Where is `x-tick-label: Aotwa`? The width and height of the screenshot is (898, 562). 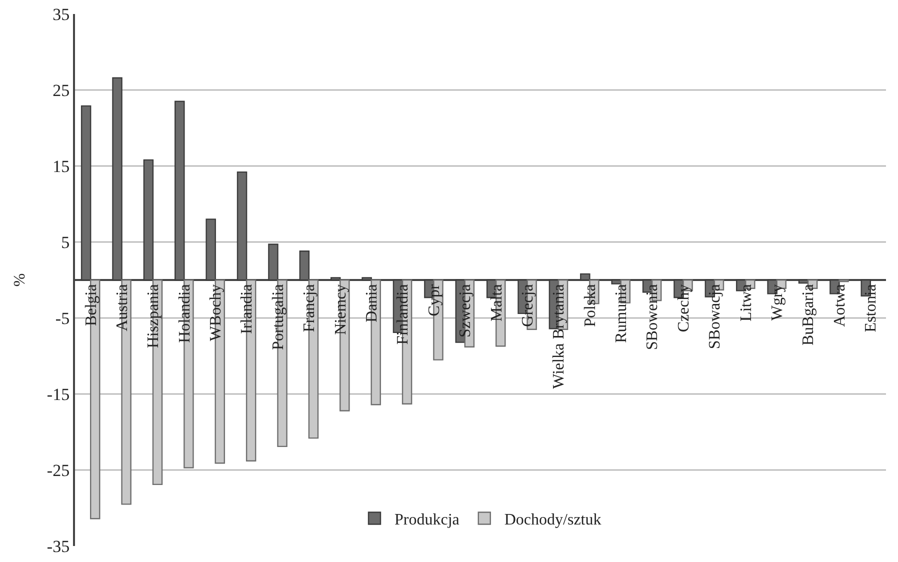
x-tick-label: Aotwa is located at coordinates (839, 305).